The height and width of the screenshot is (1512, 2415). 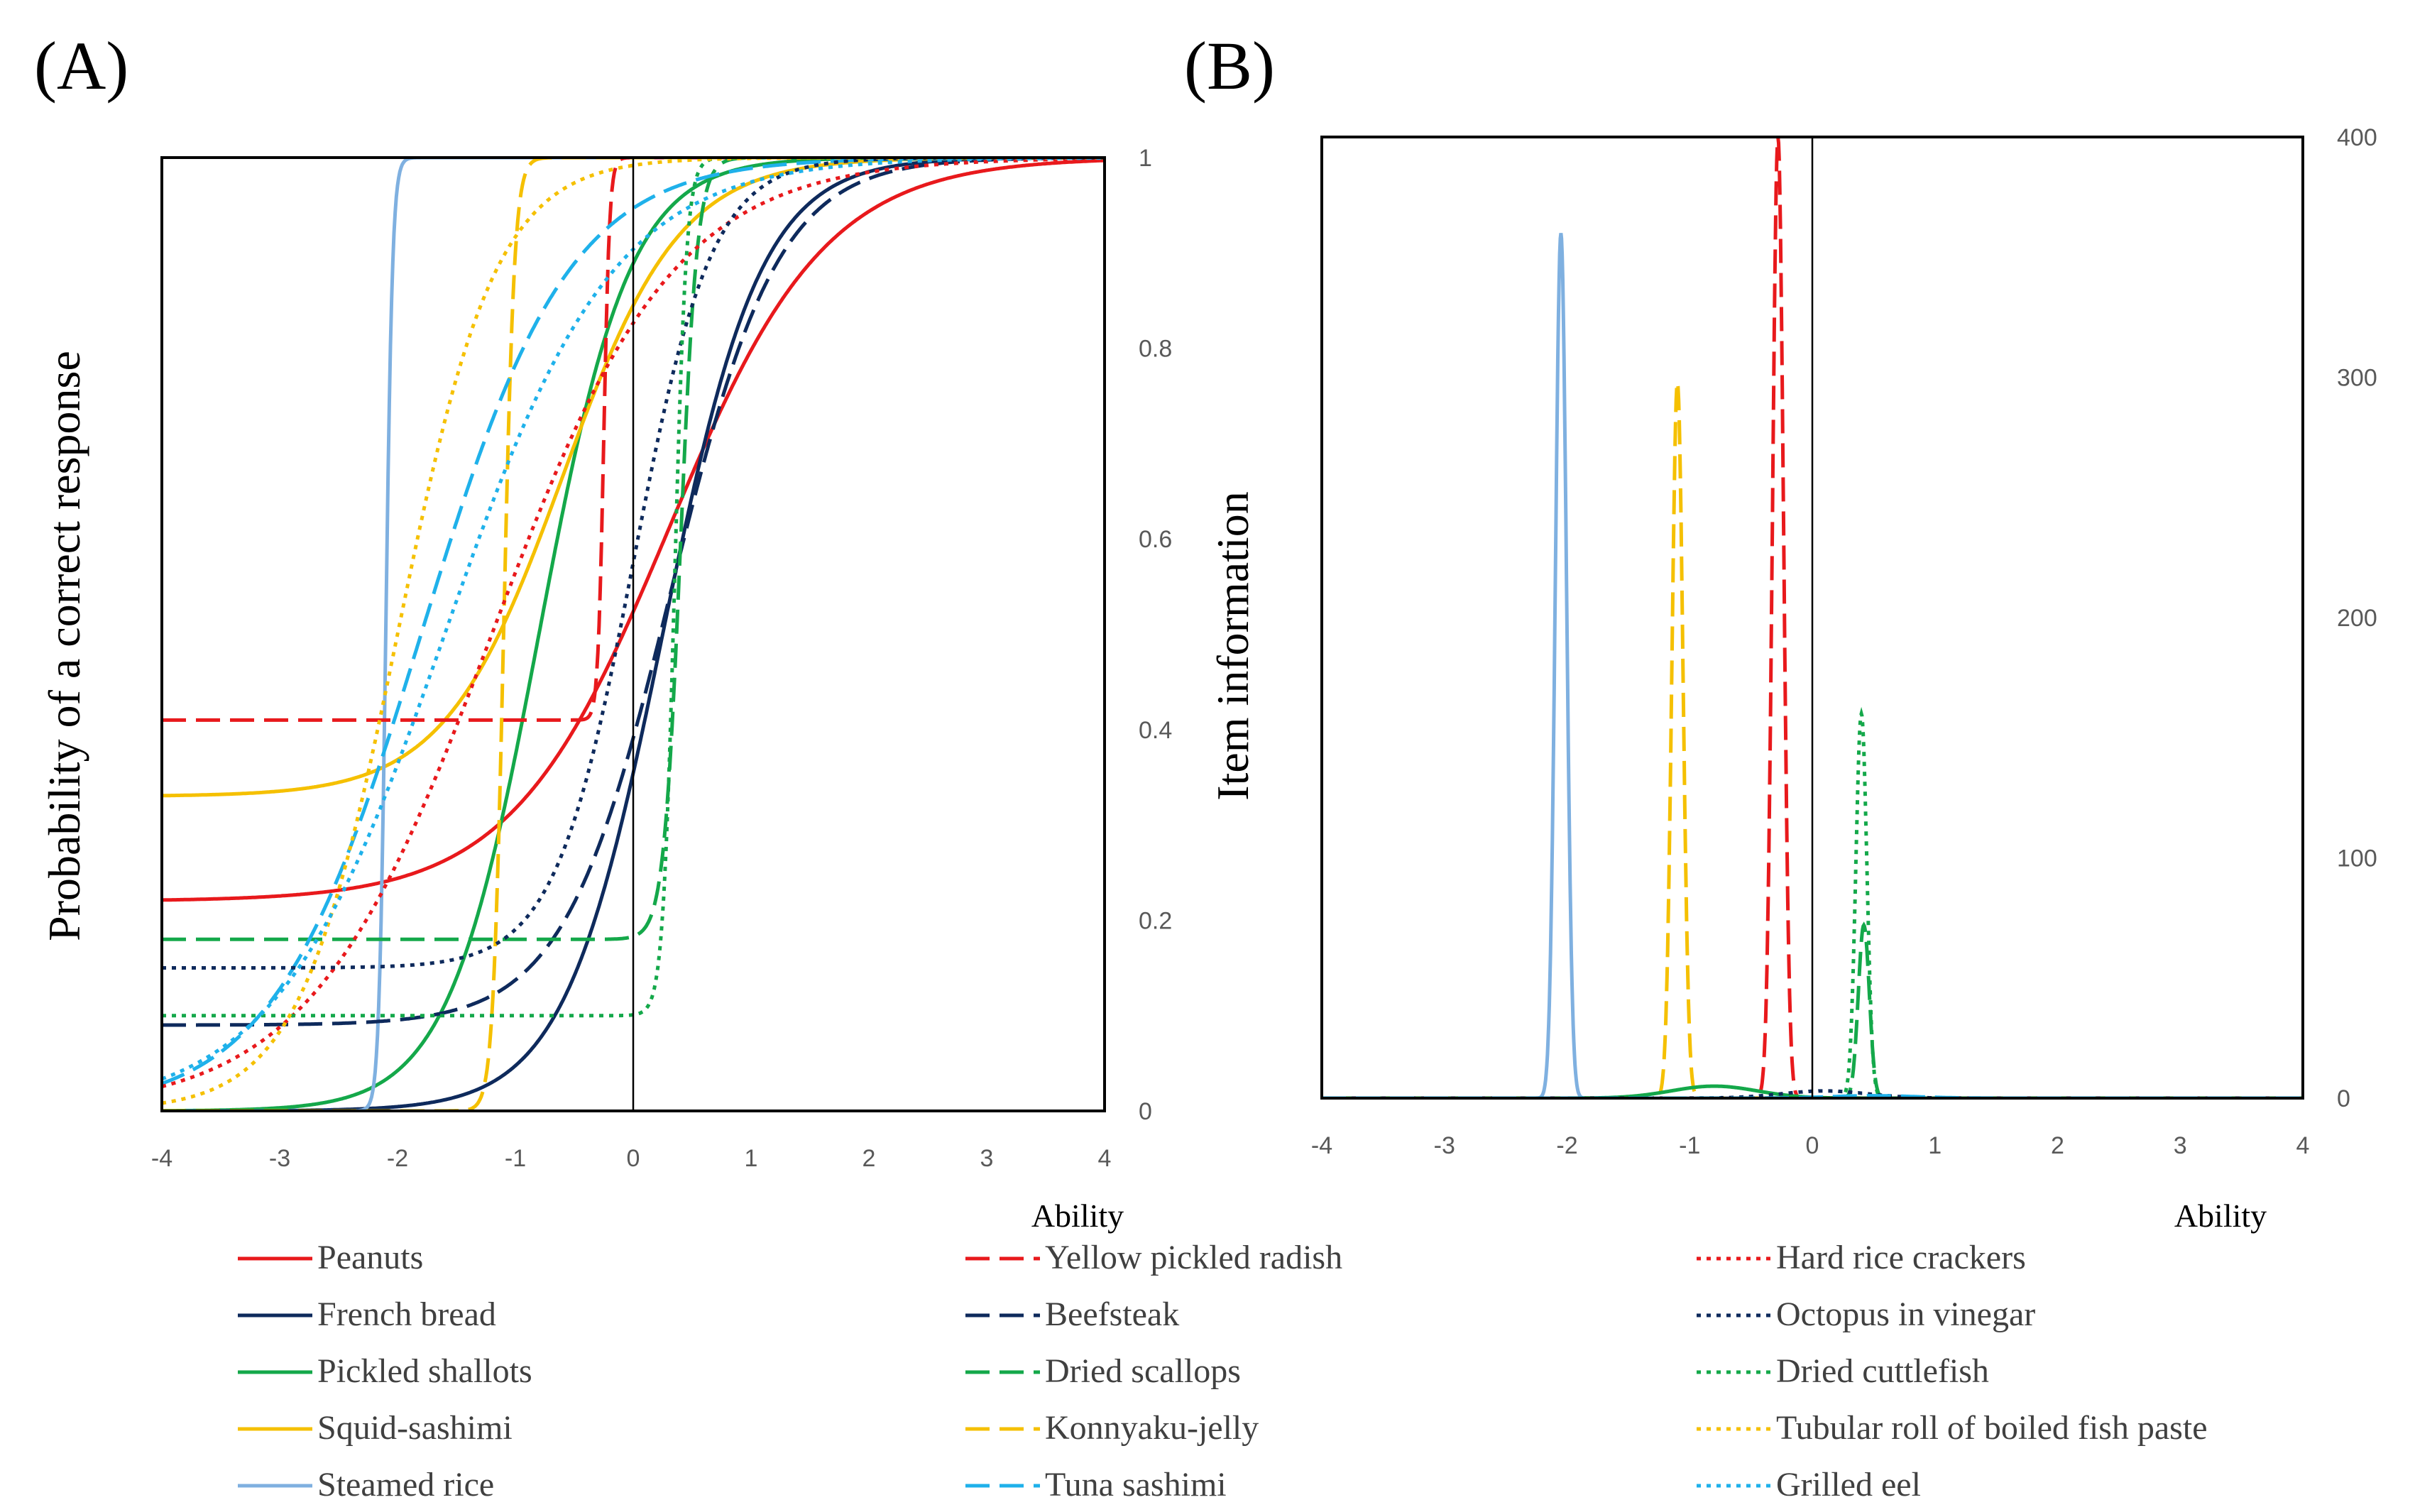 What do you see at coordinates (987, 1158) in the screenshot?
I see `panel-a-x-tick: 3` at bounding box center [987, 1158].